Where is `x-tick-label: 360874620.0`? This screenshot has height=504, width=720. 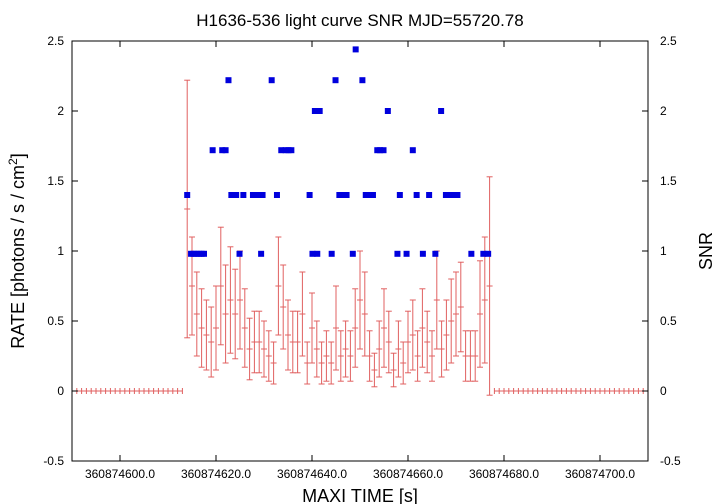
x-tick-label: 360874620.0 is located at coordinates (216, 474).